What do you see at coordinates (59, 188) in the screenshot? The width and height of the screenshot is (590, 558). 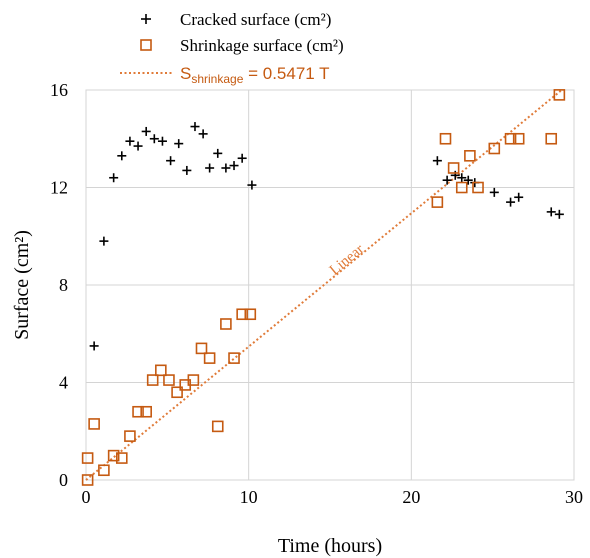 I see `y-tick-label: 12` at bounding box center [59, 188].